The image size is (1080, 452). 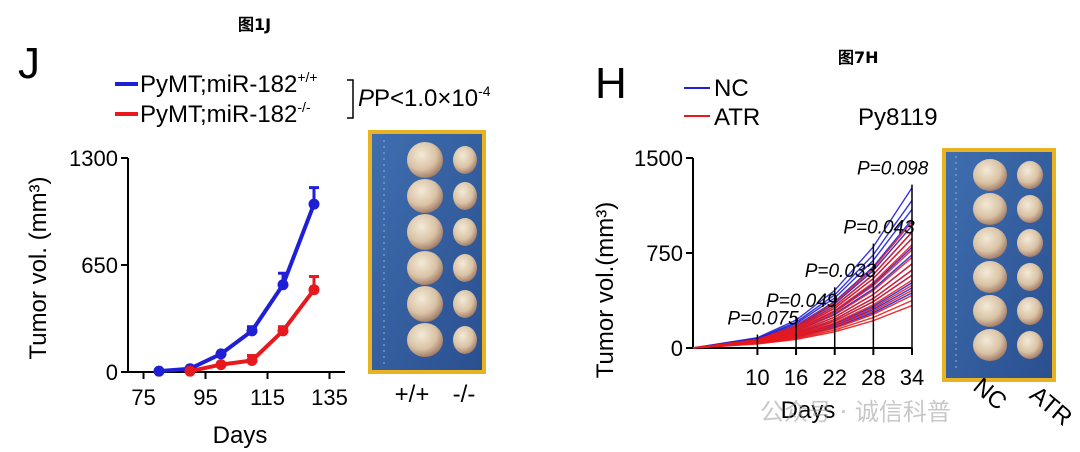 What do you see at coordinates (38, 267) in the screenshot?
I see `ylabel-j: Tumor vol. (mm³)` at bounding box center [38, 267].